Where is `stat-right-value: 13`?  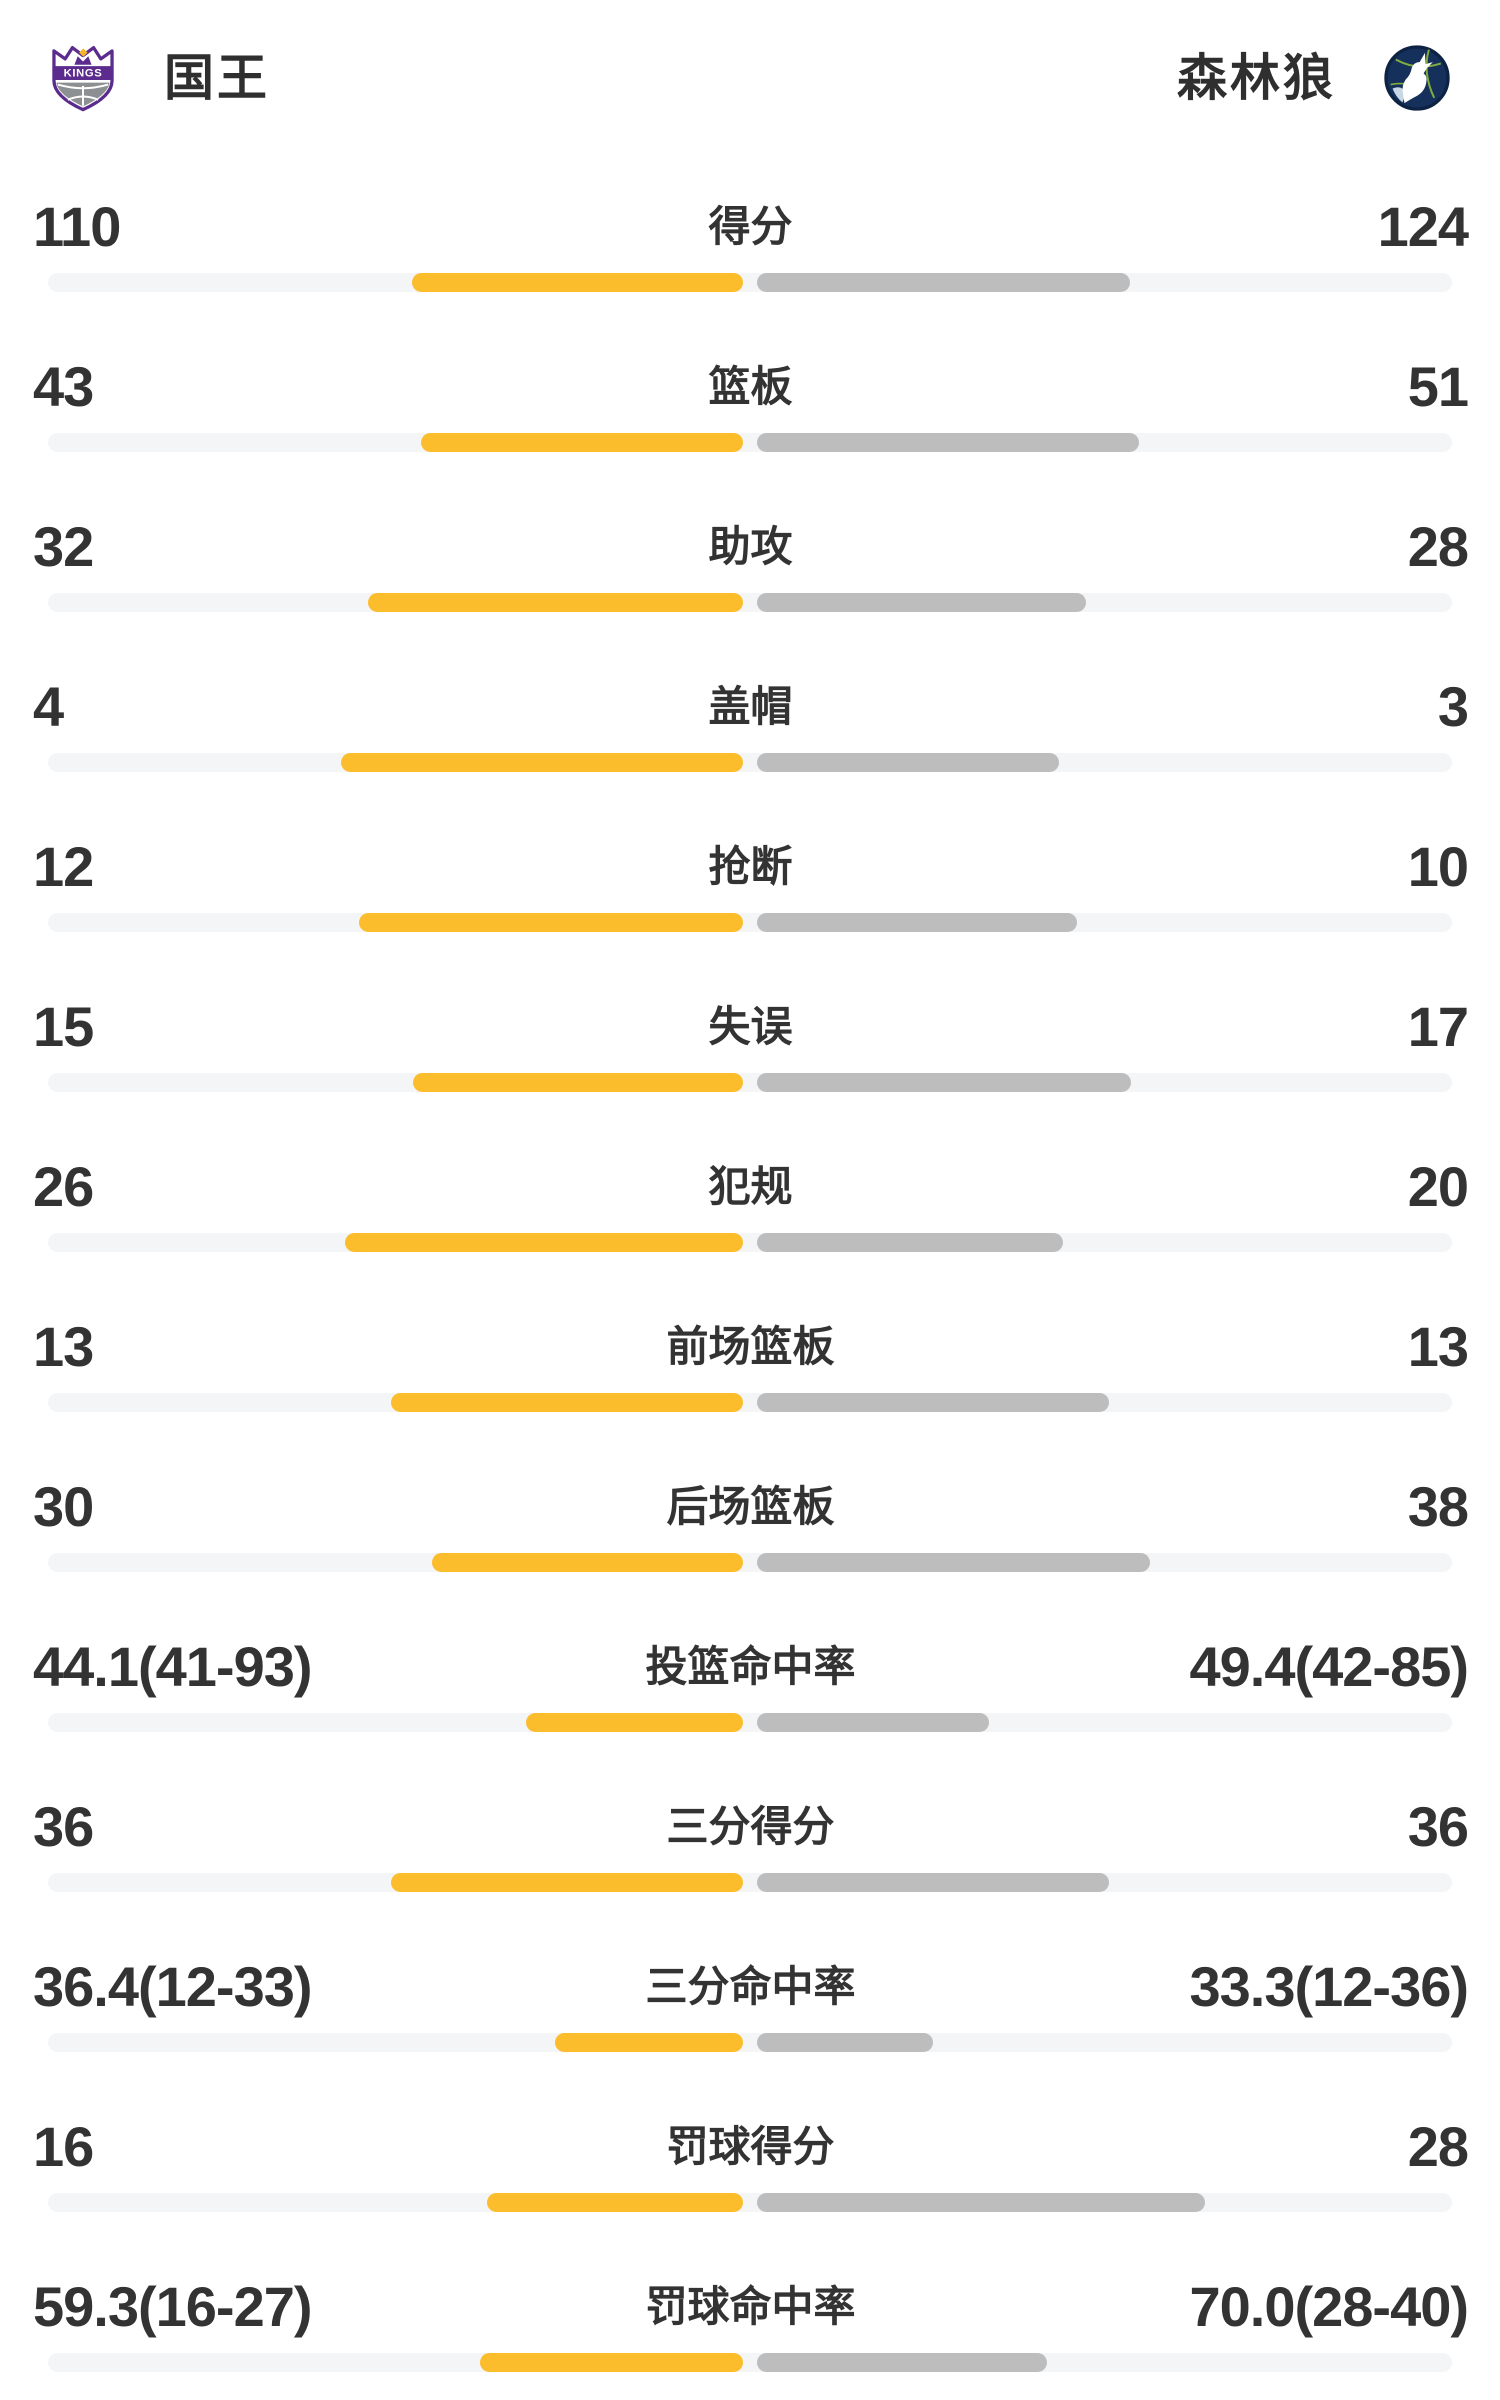 stat-right-value: 13 is located at coordinates (1438, 1346).